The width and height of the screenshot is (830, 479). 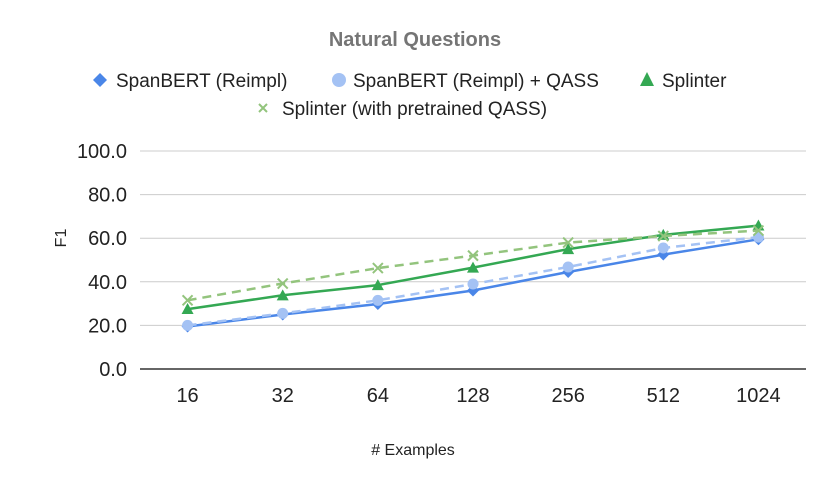 I want to click on x-tick-label: 512, so click(x=663, y=396).